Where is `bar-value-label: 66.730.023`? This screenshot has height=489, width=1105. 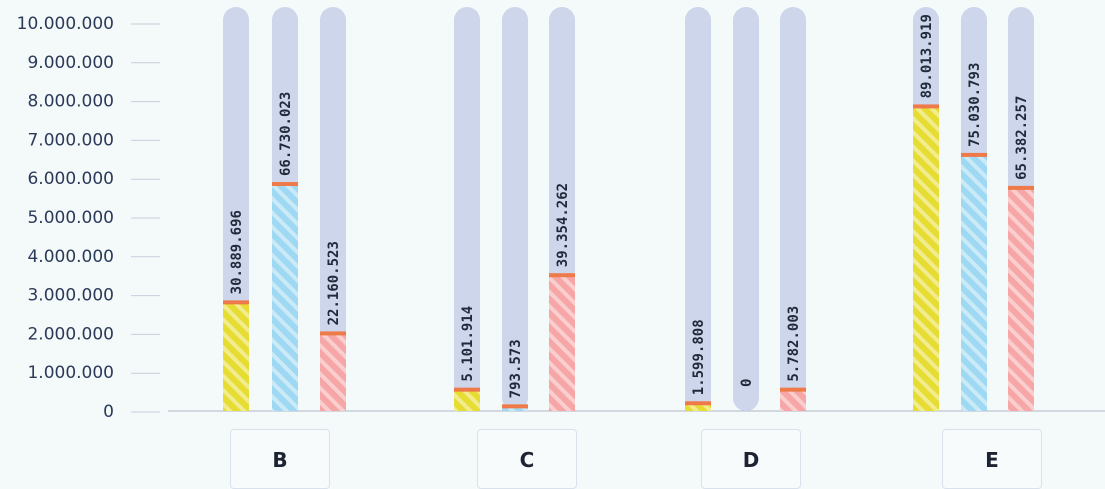 bar-value-label: 66.730.023 is located at coordinates (286, 134).